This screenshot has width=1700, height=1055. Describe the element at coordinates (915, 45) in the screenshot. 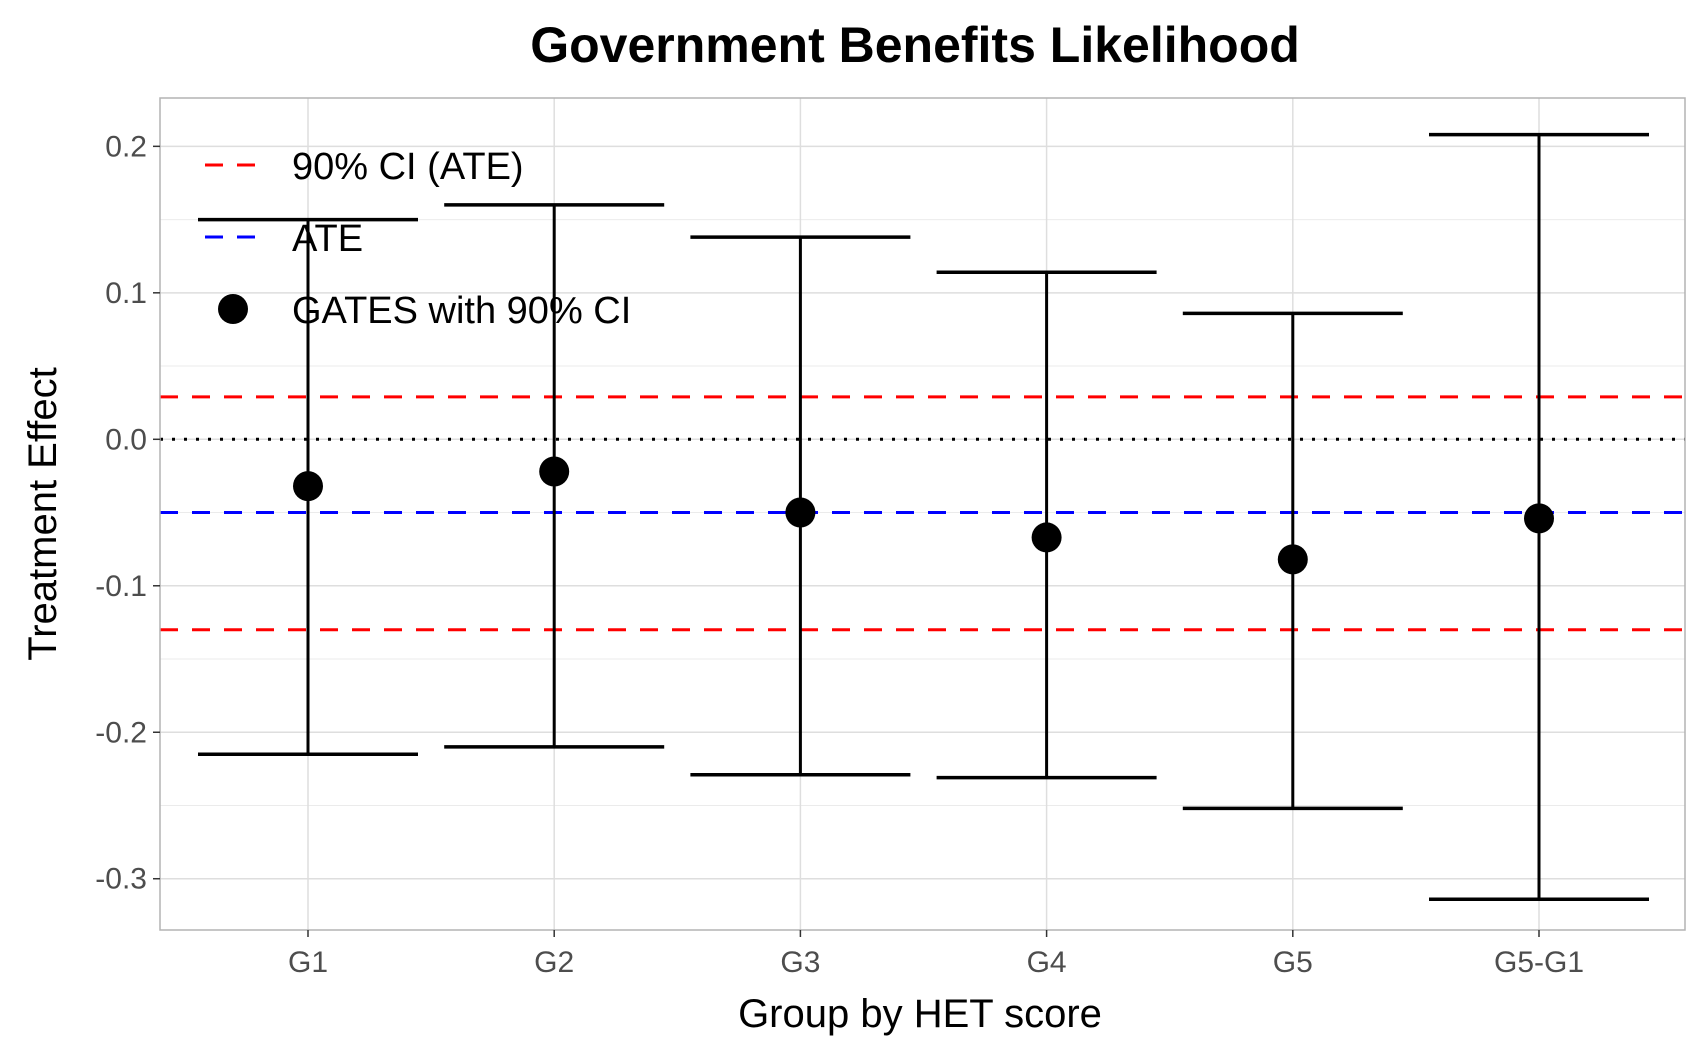

I see `chart-title: Government Benefits Likelihood` at that location.